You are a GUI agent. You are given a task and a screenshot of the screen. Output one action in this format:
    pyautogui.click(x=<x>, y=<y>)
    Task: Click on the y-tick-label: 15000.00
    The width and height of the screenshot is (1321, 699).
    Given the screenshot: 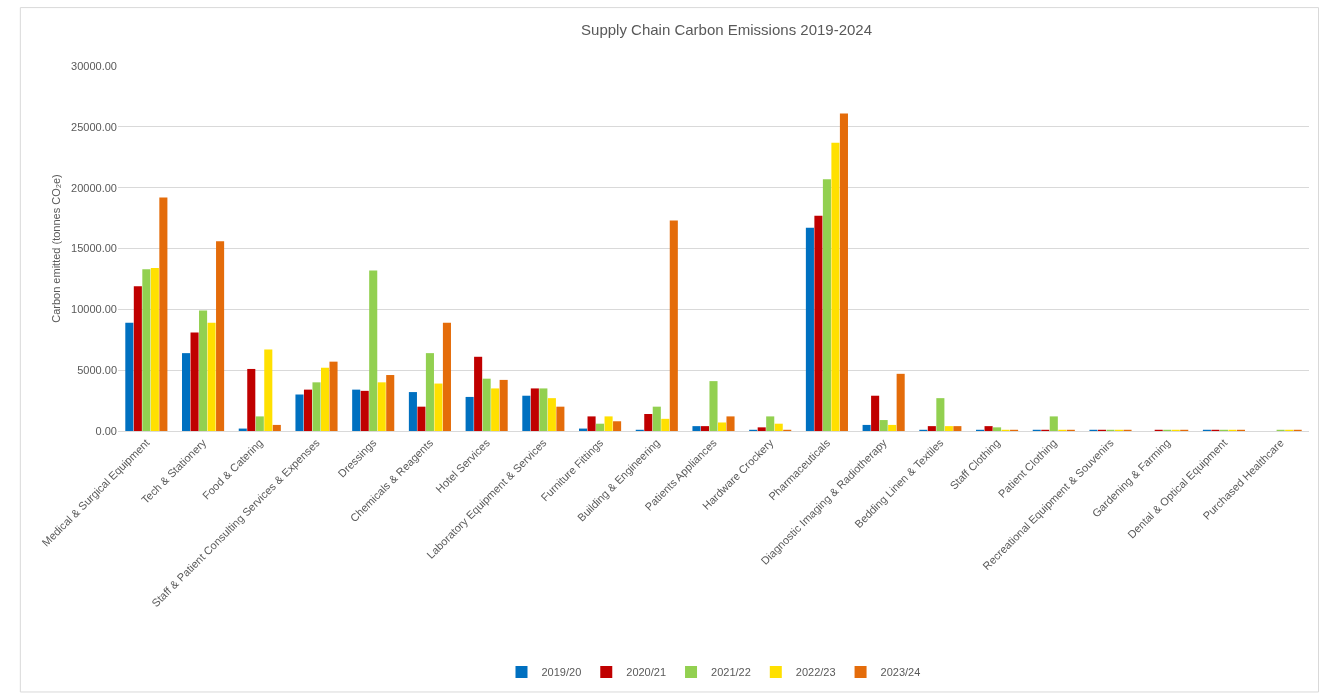 What is the action you would take?
    pyautogui.click(x=94, y=248)
    